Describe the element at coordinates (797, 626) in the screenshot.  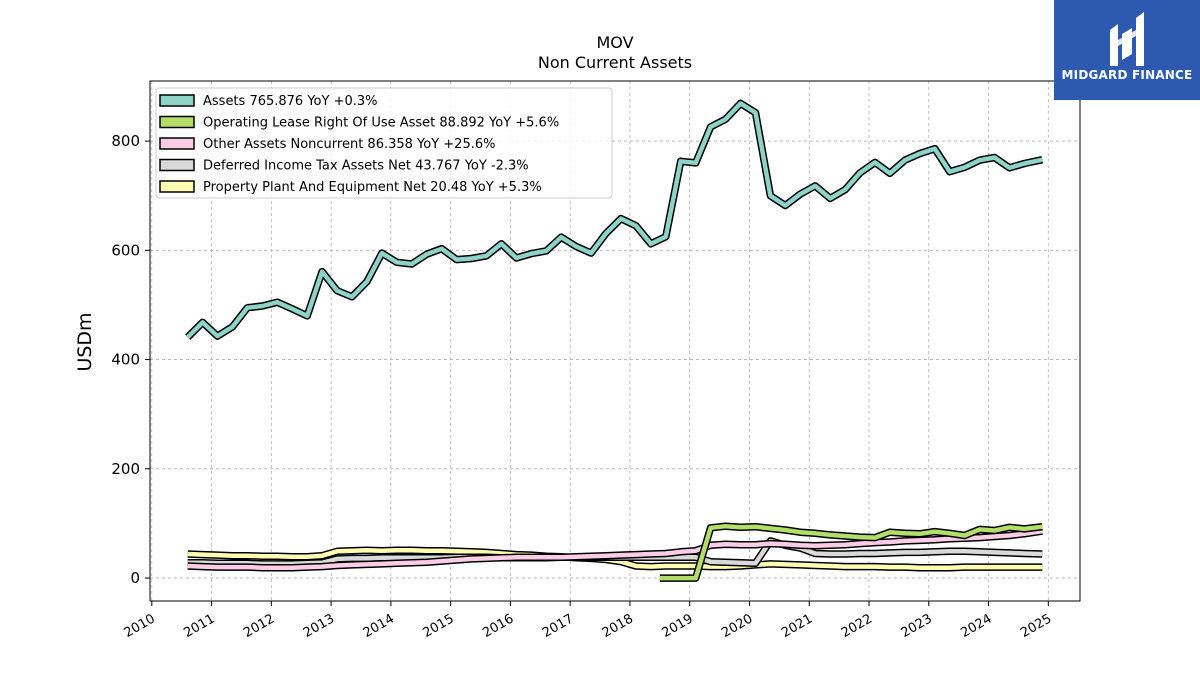
I see `x-tick-label: 2021` at that location.